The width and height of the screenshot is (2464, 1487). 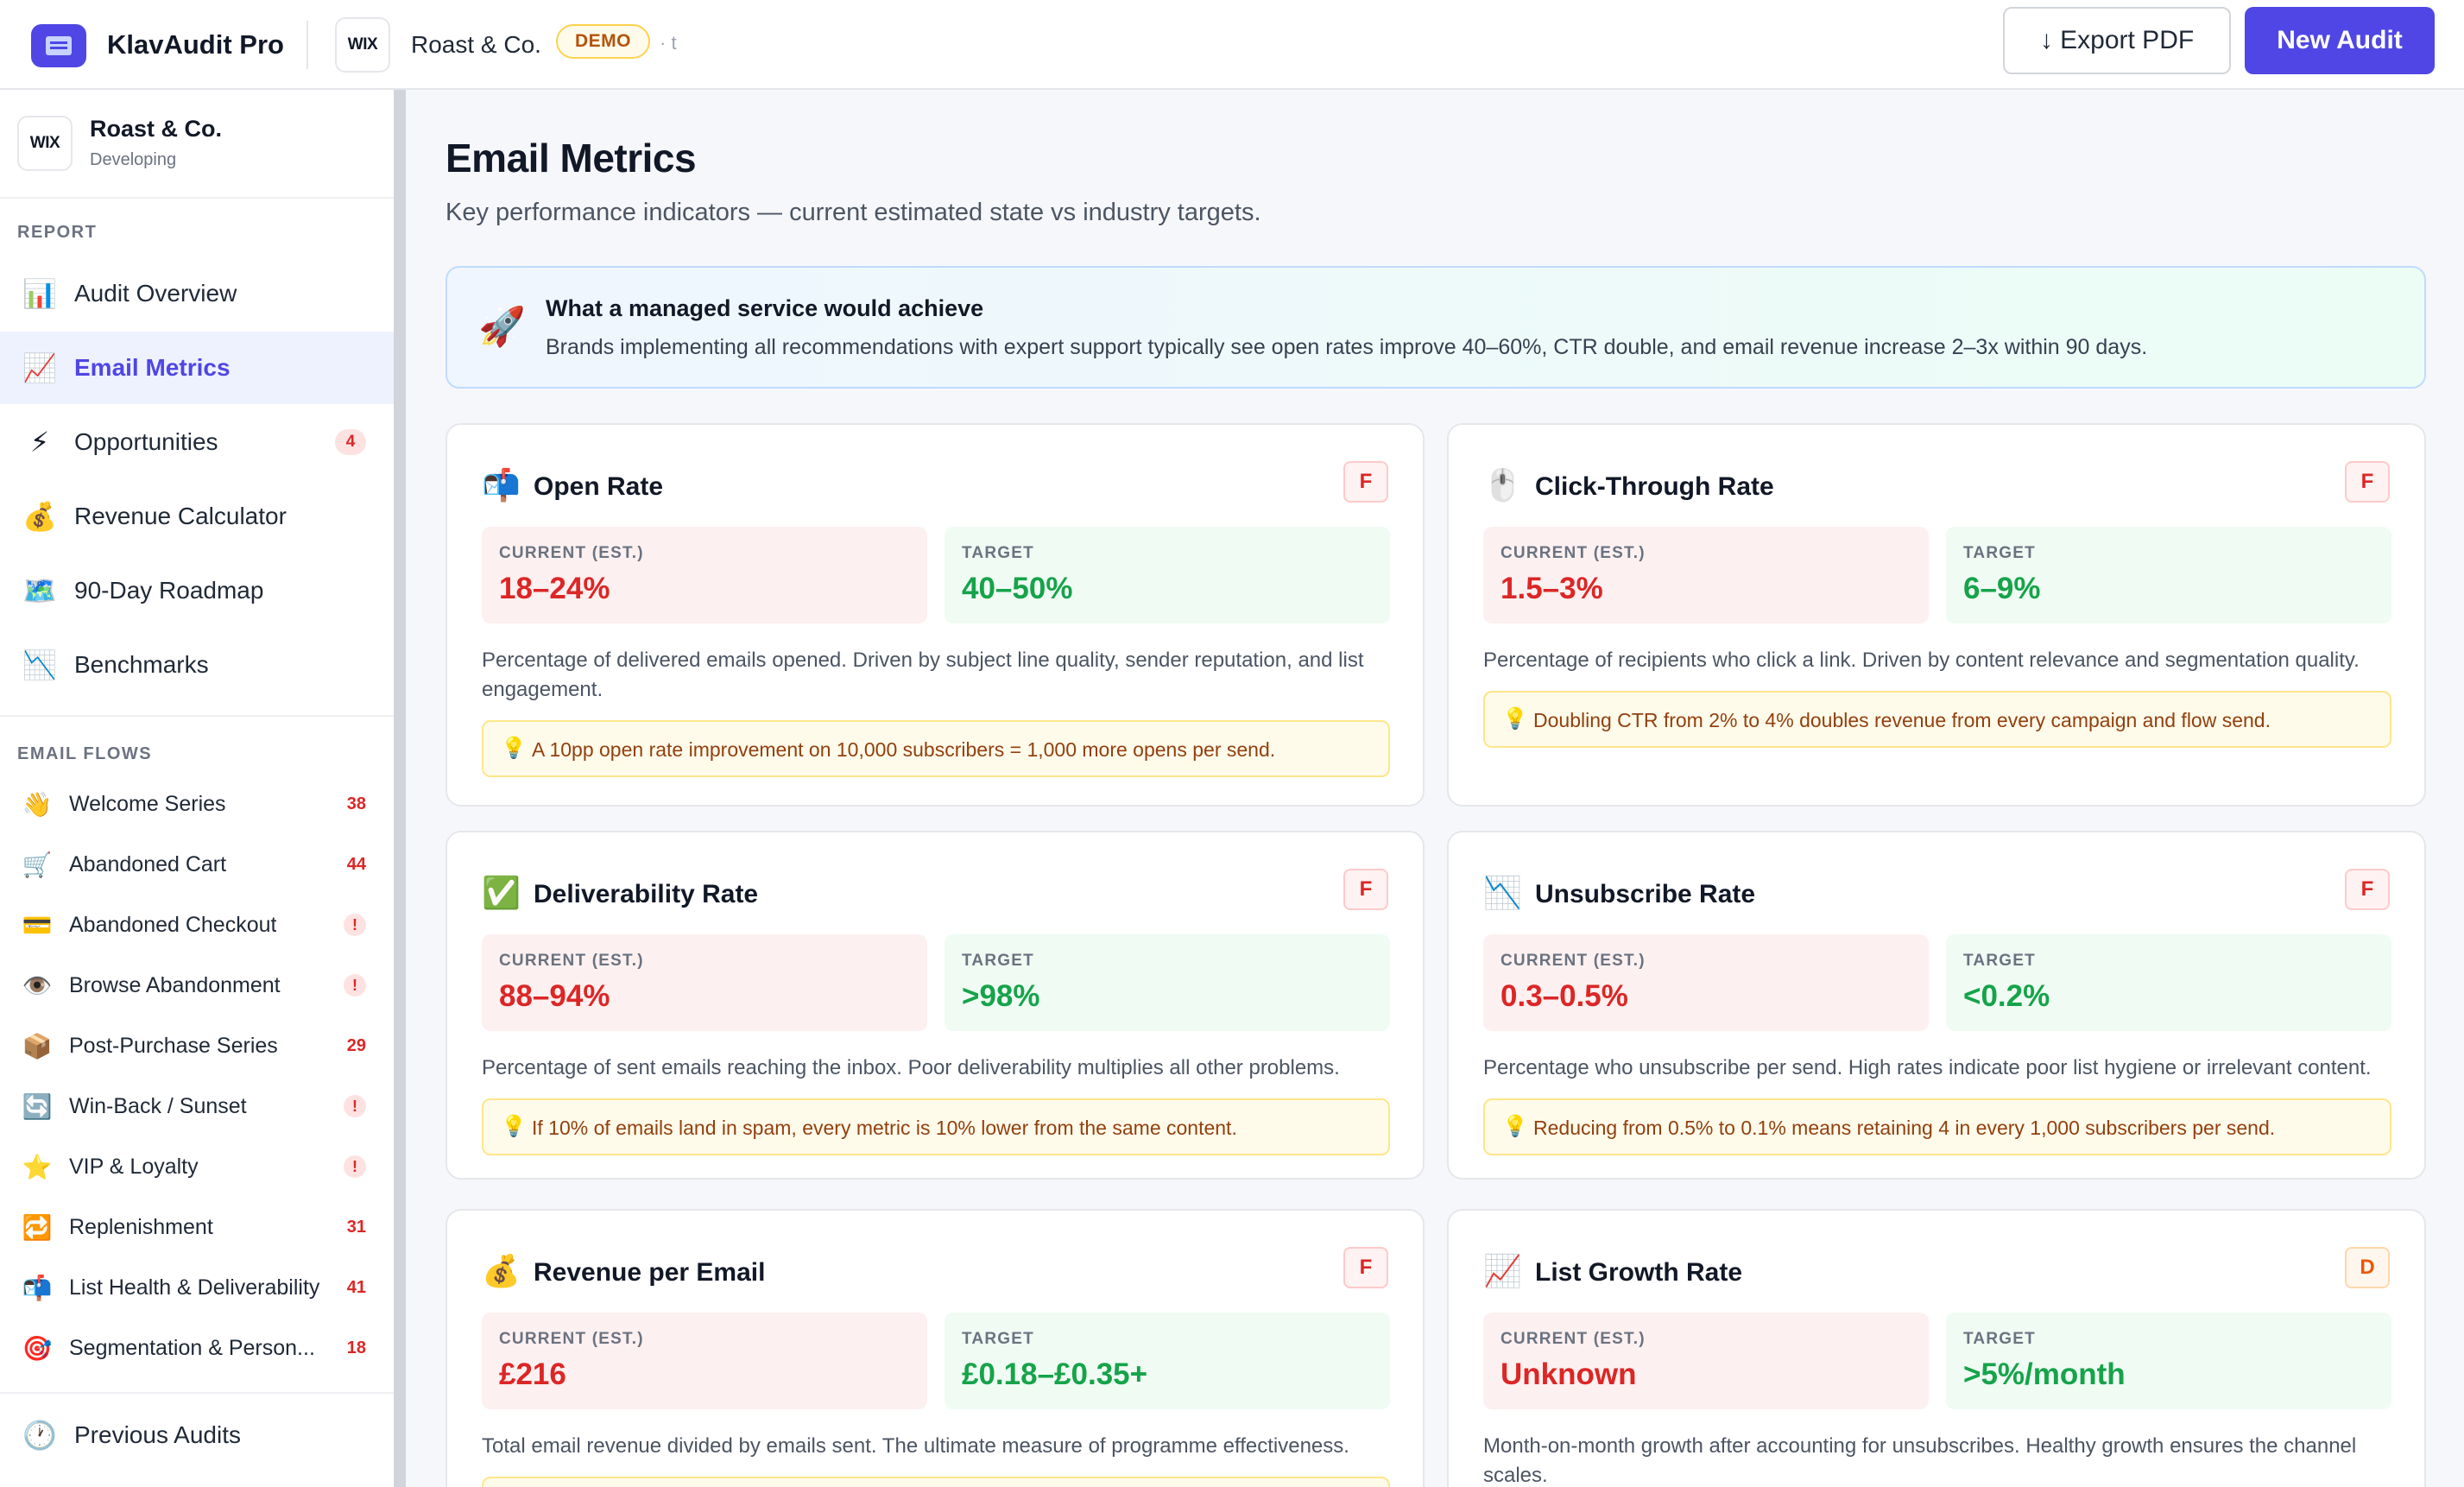 I want to click on sidebar-item-label: Audit Overview, so click(x=155, y=293).